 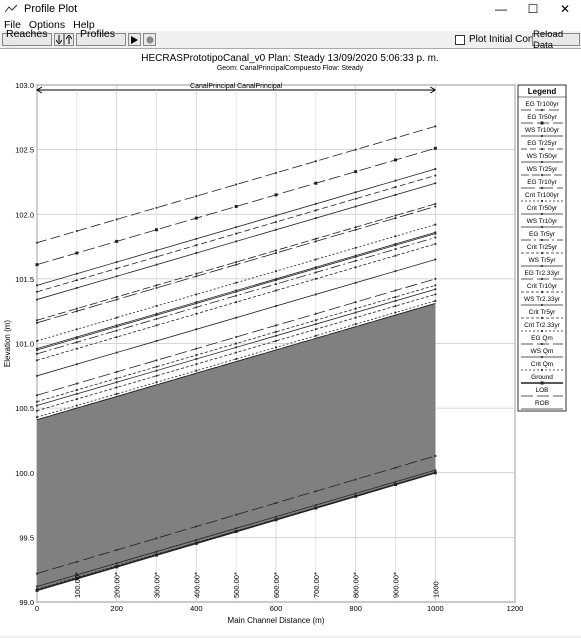 I want to click on menu-file: File, so click(x=12, y=24).